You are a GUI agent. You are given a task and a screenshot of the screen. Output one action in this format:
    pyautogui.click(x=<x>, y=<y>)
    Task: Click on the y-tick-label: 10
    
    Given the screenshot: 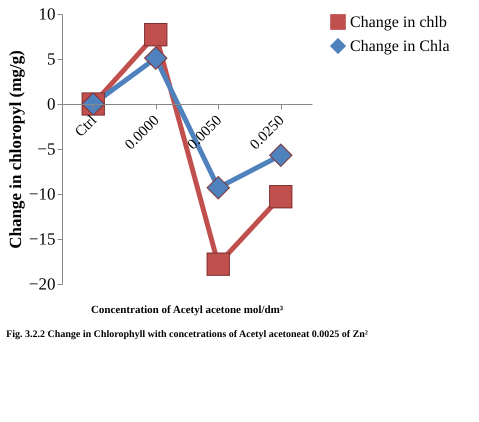 What is the action you would take?
    pyautogui.click(x=47, y=14)
    